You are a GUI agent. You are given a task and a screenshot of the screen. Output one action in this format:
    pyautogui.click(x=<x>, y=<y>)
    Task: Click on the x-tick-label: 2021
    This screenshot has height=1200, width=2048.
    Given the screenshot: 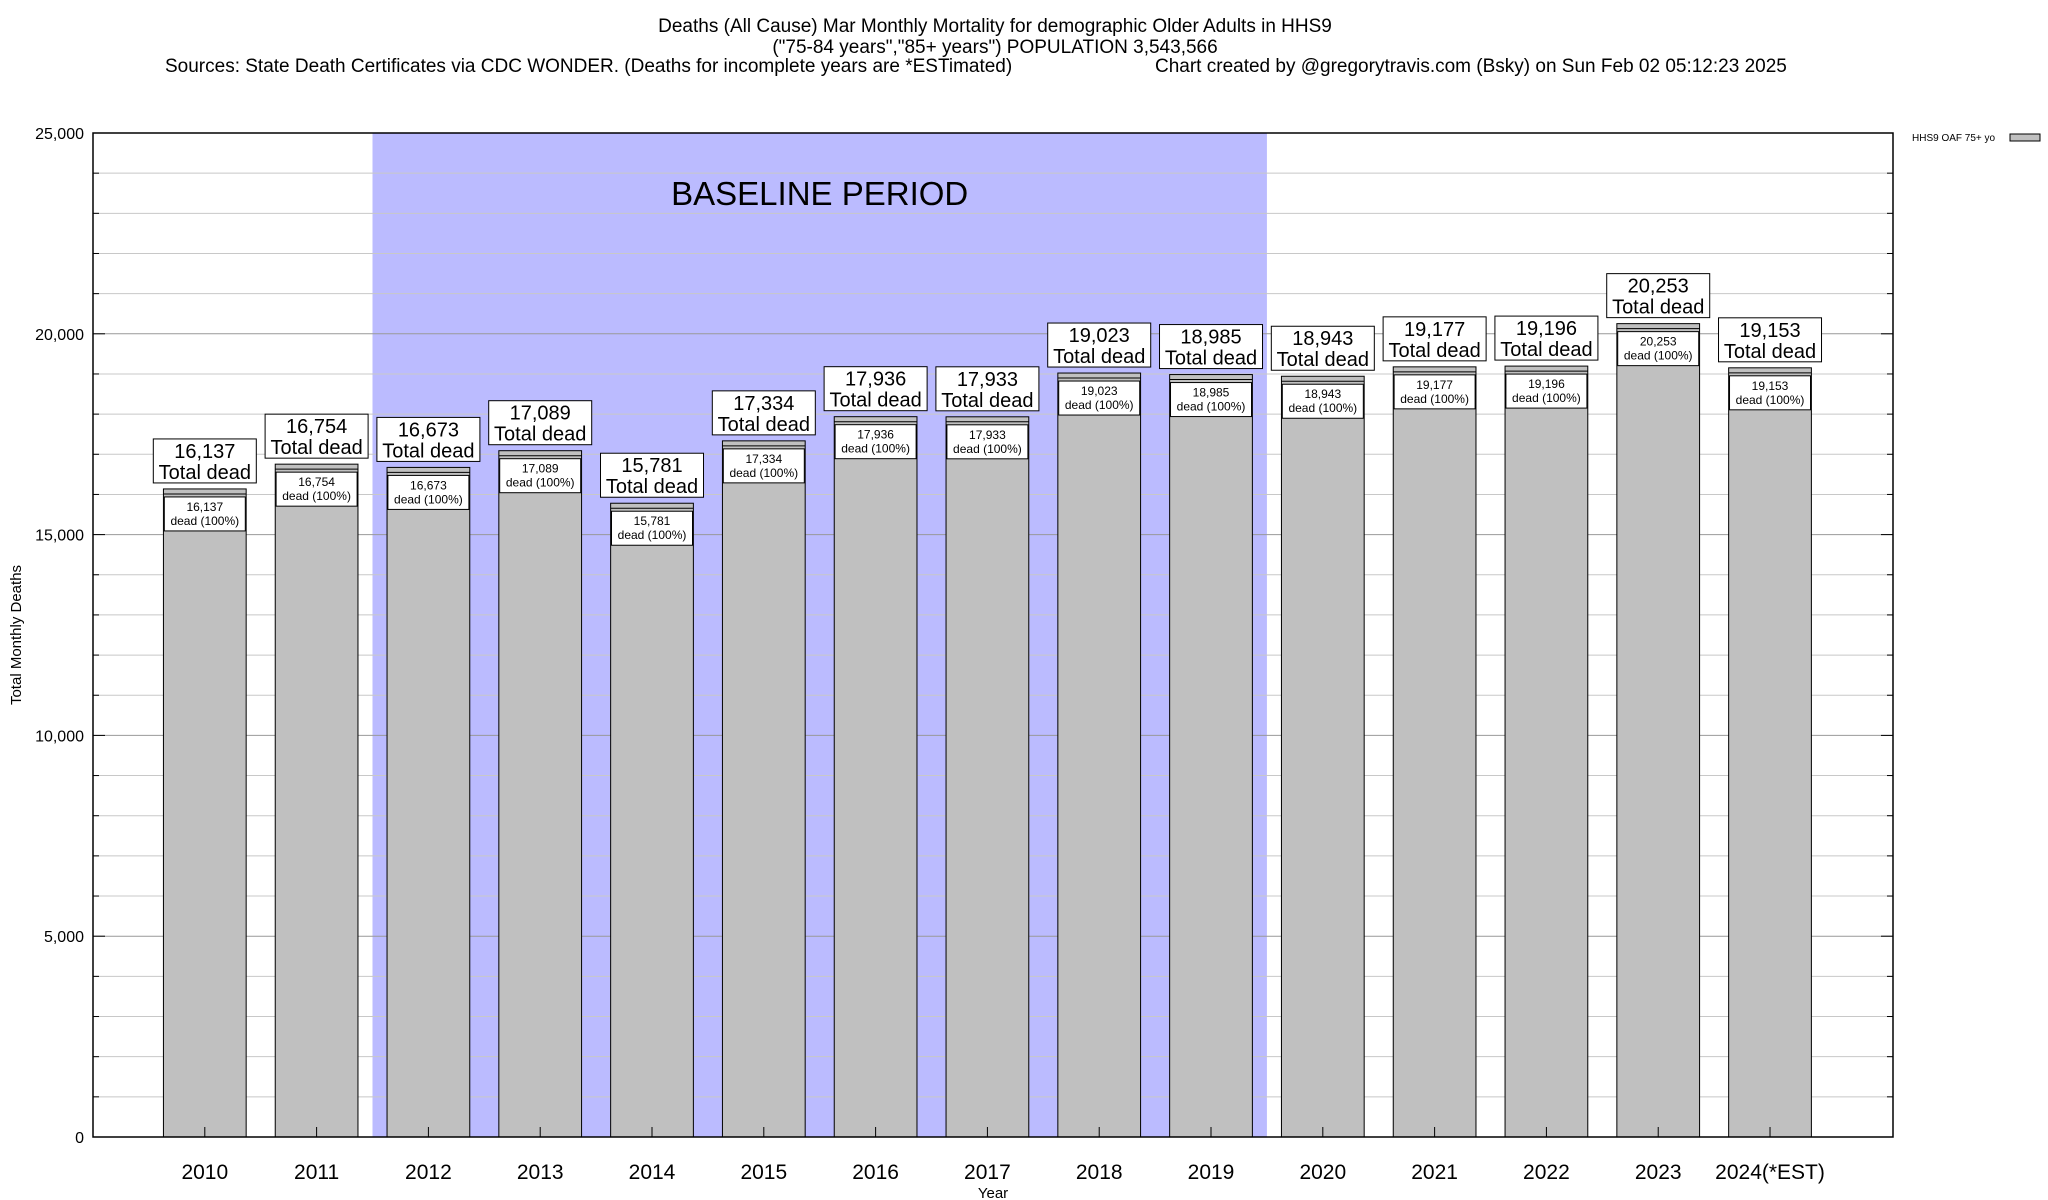 What is the action you would take?
    pyautogui.click(x=1434, y=1172)
    